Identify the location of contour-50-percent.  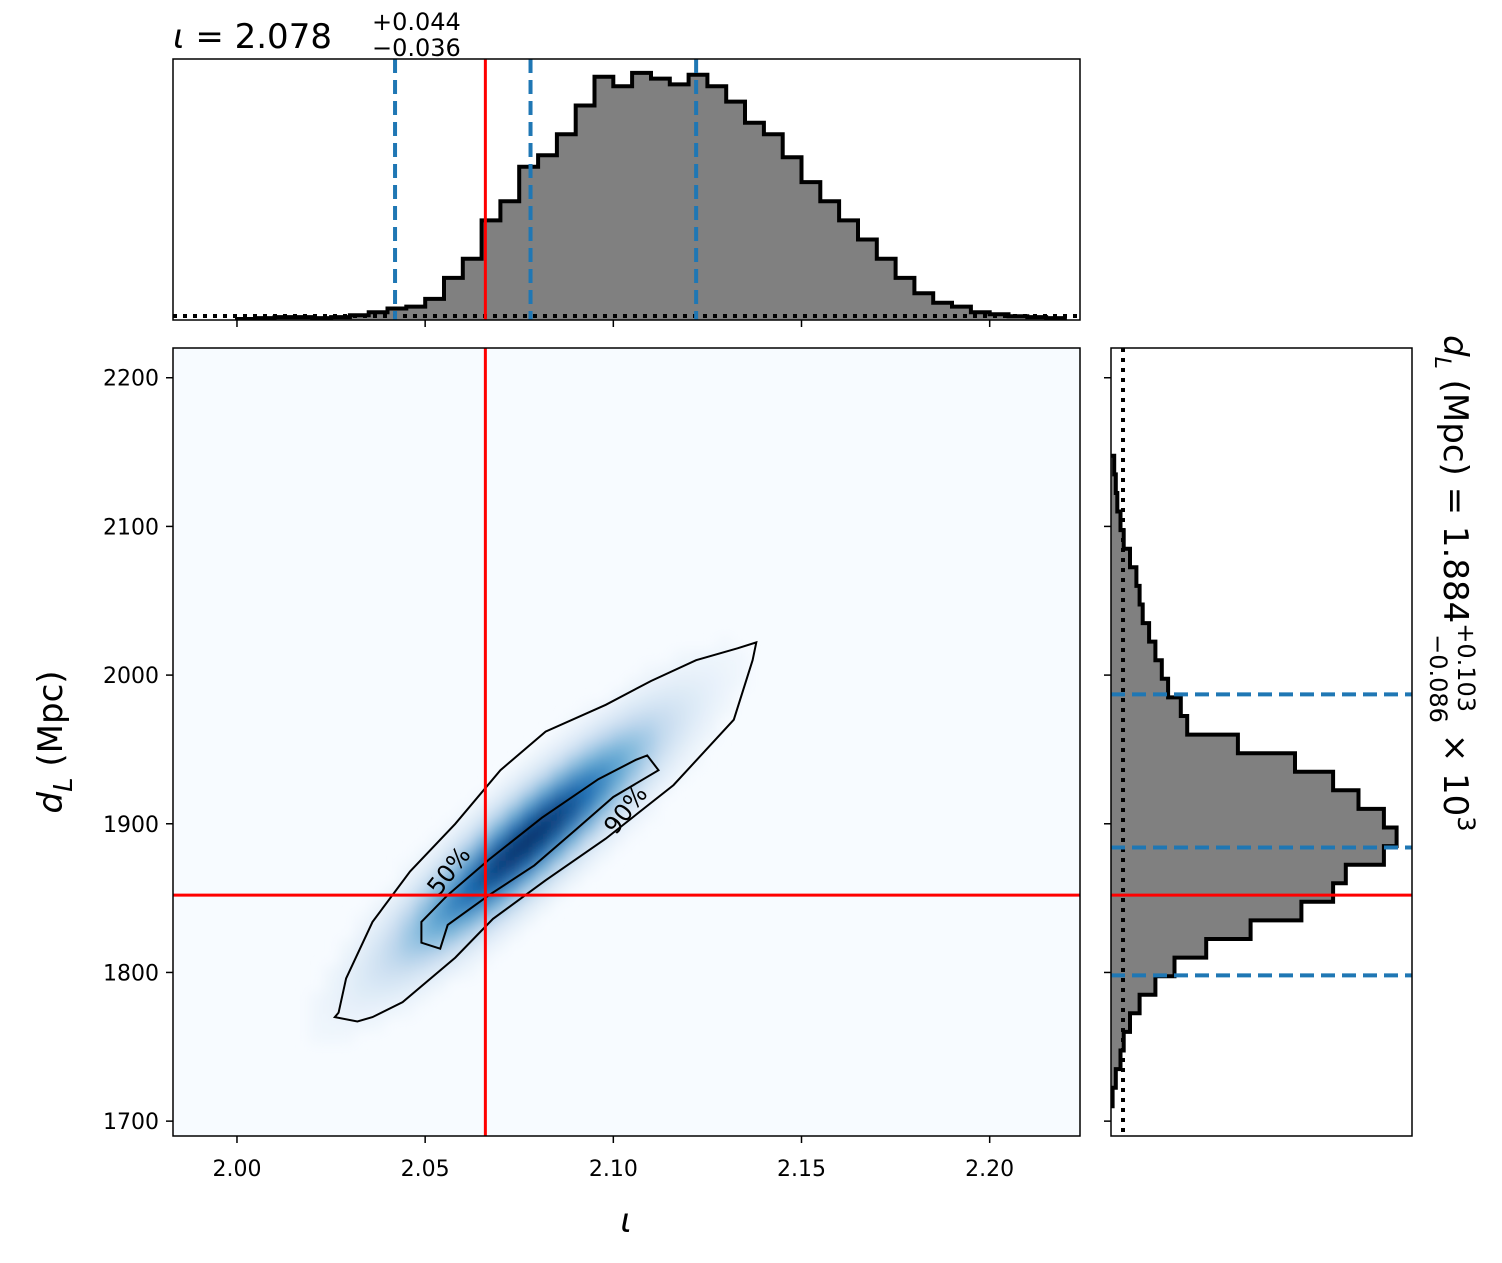
(540, 852).